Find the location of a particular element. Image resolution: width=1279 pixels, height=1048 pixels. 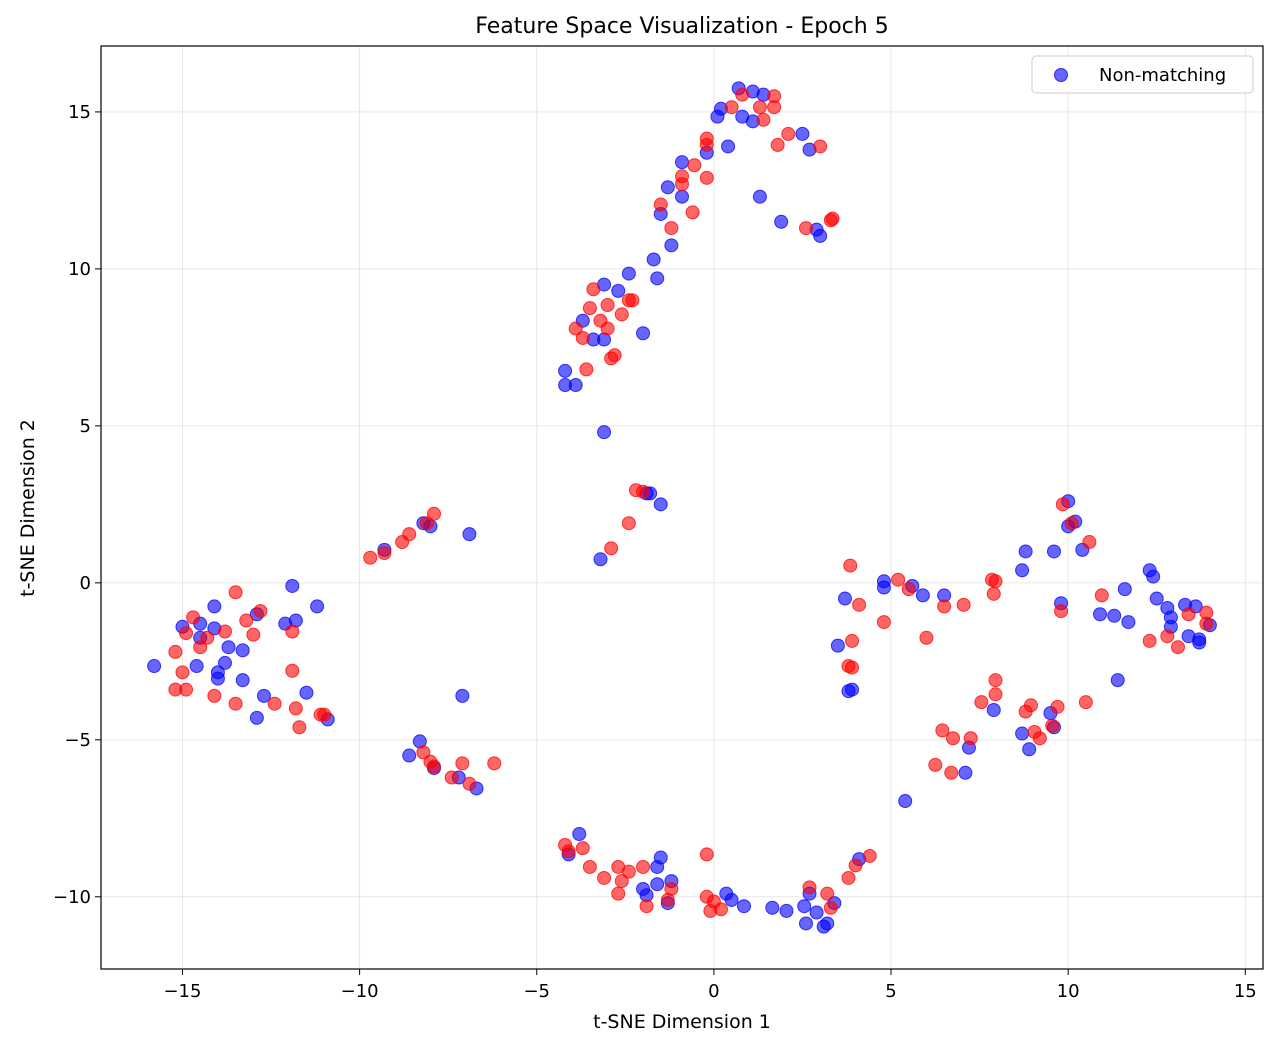

legend-box is located at coordinates (1142, 74).